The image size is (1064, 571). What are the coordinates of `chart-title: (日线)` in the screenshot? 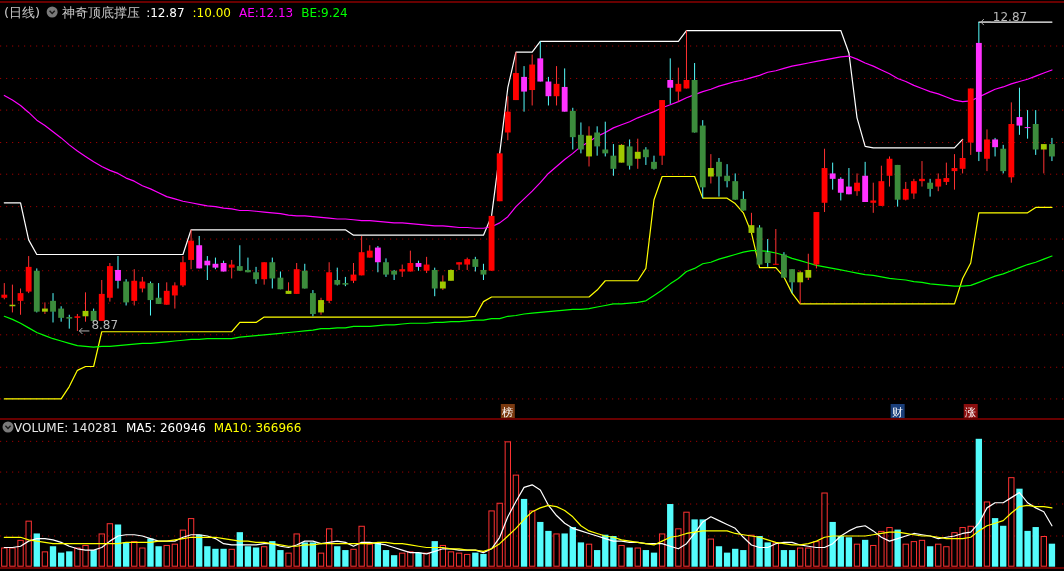 It's located at (22, 12).